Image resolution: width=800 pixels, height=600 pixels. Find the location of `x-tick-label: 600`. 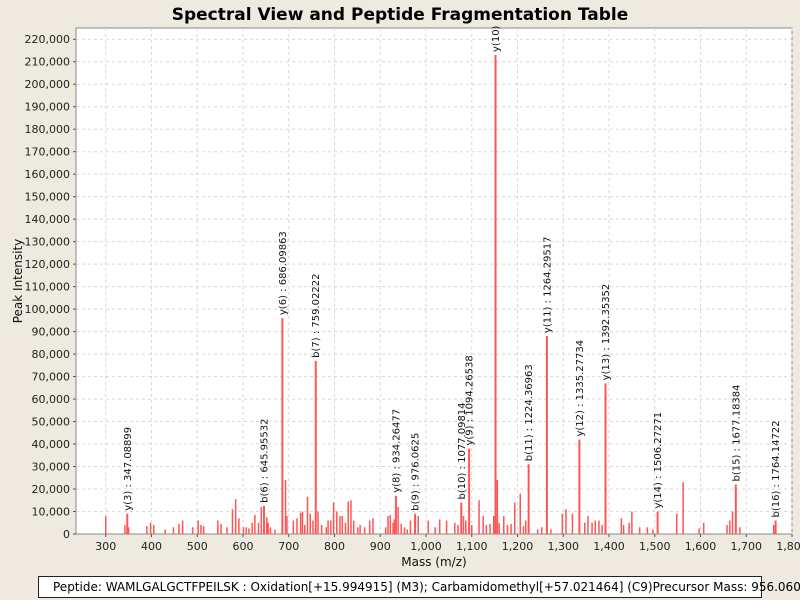

x-tick-label: 600 is located at coordinates (242, 546).